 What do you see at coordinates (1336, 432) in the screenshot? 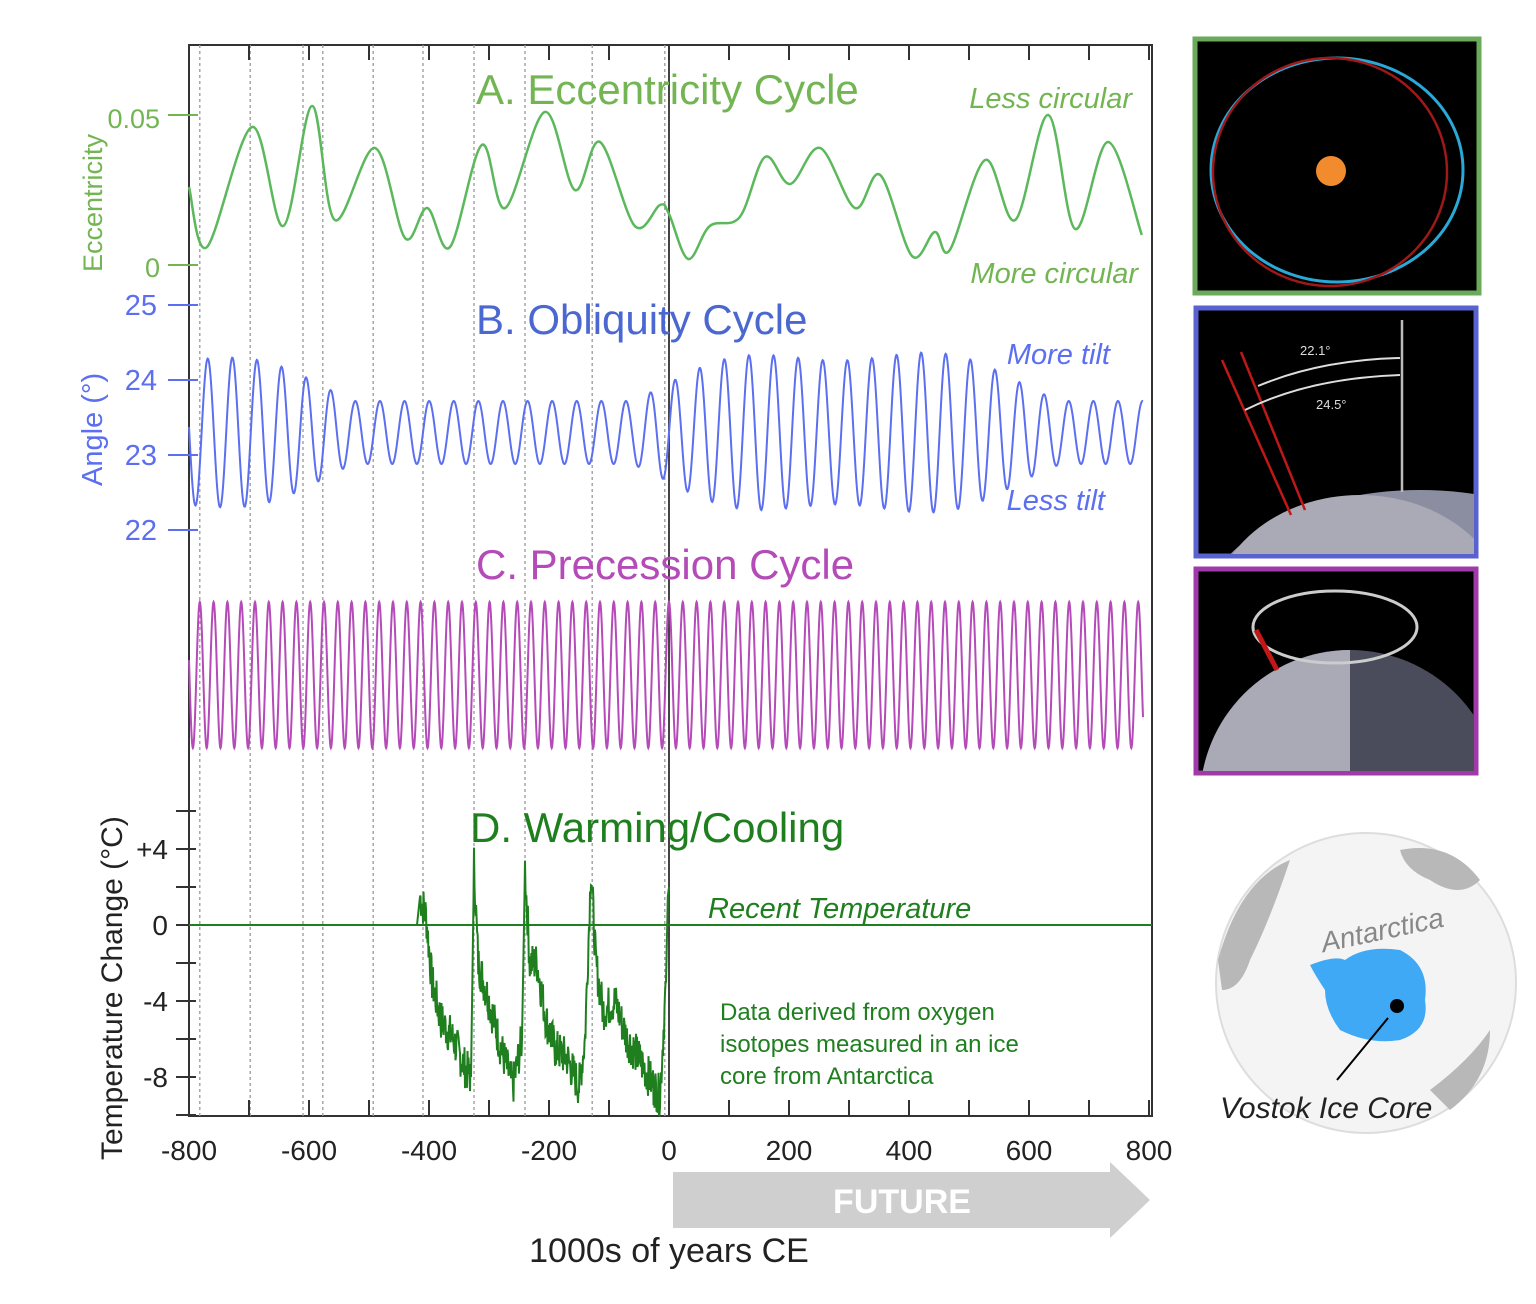
I see `obliquity-illustration: 22.1° 24.5°` at bounding box center [1336, 432].